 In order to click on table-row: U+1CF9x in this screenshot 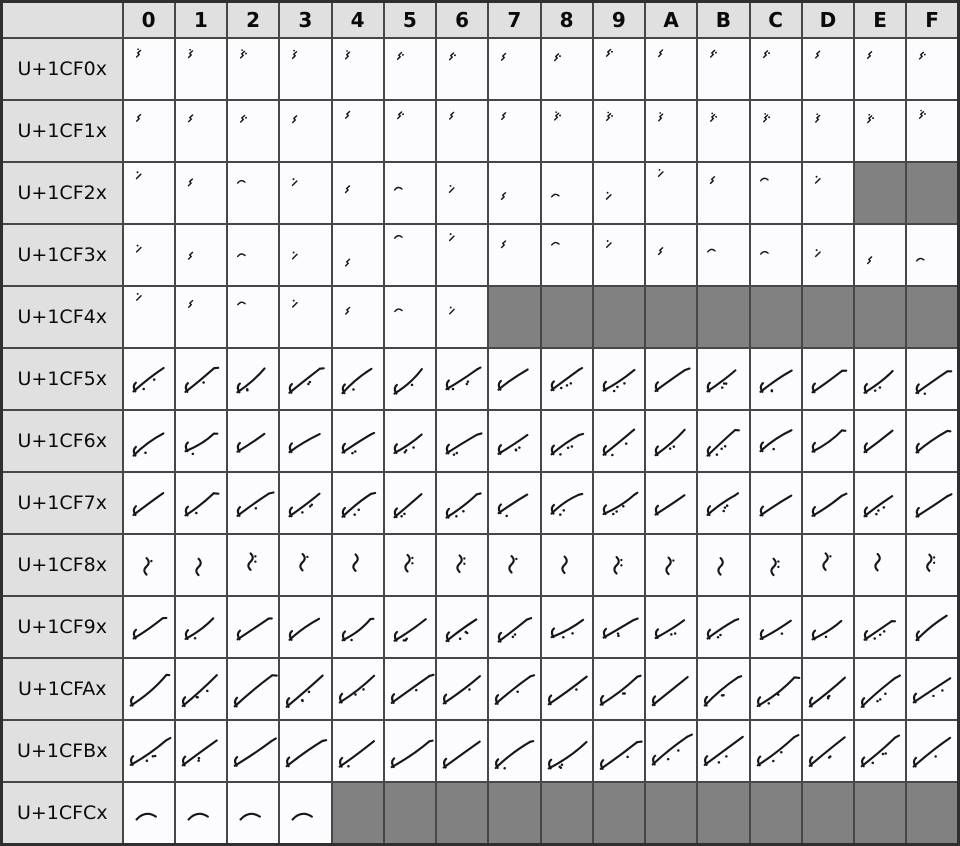, I will do `click(480, 627)`.